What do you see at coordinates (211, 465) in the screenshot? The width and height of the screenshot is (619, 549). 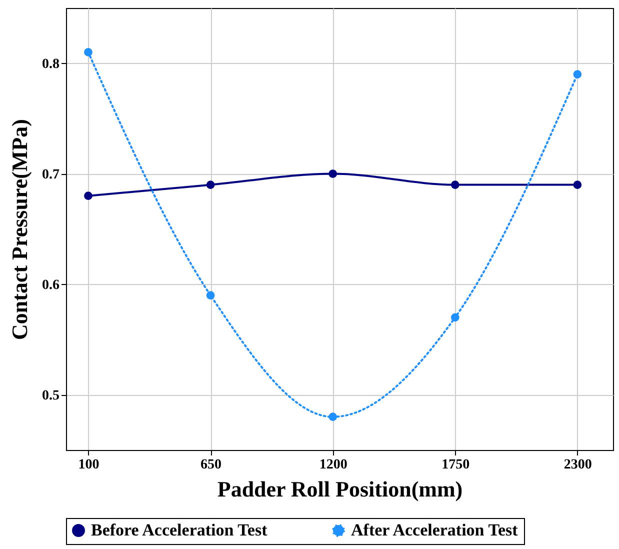 I see `x-tick-label: 650` at bounding box center [211, 465].